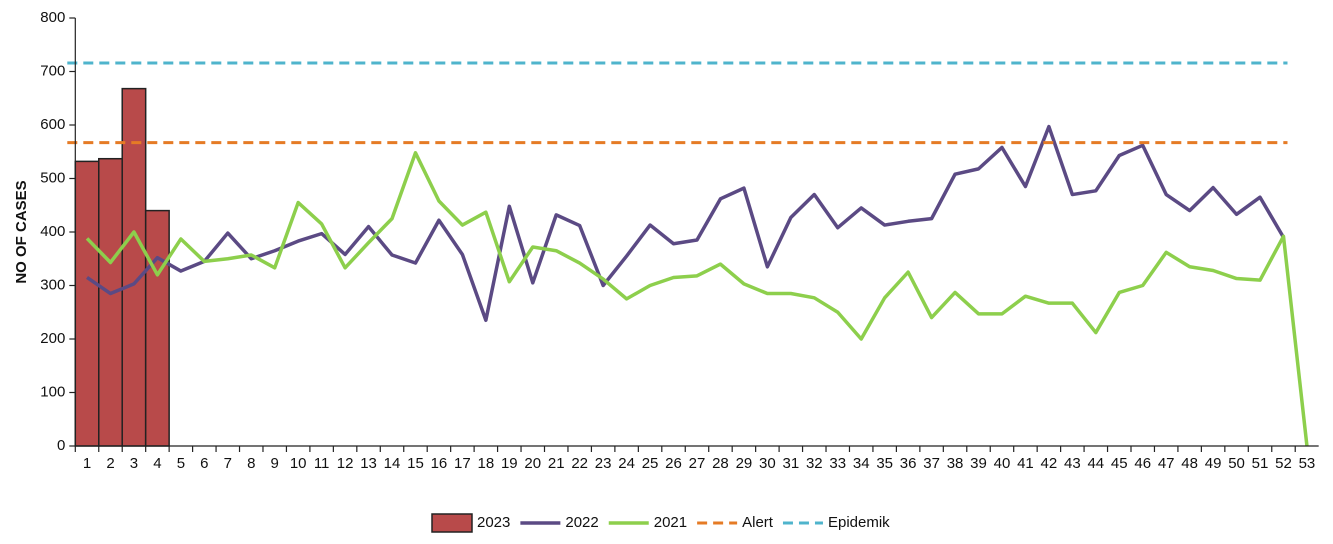 The width and height of the screenshot is (1333, 544). I want to click on x-tick-label: 17, so click(462, 463).